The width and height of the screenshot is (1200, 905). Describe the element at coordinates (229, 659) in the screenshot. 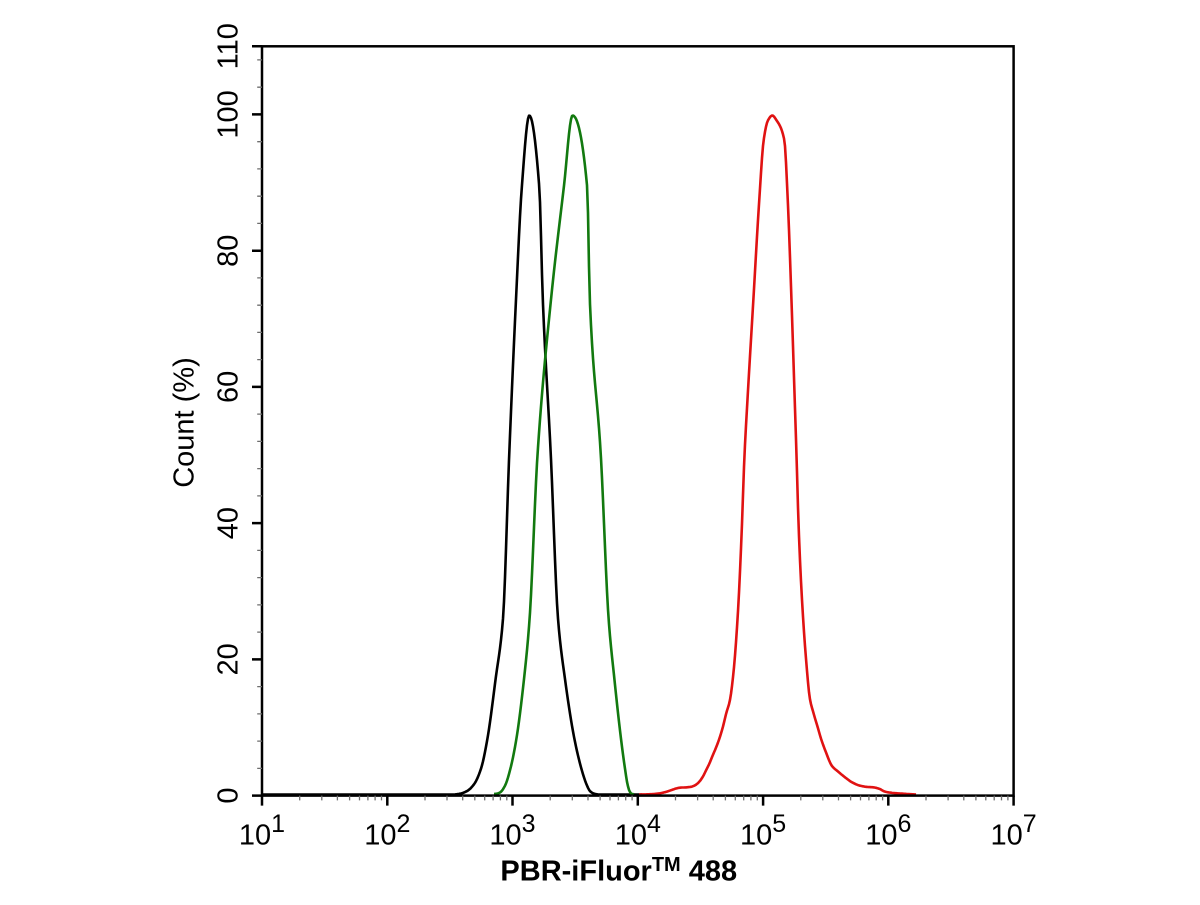

I see `svg-text: 20` at that location.